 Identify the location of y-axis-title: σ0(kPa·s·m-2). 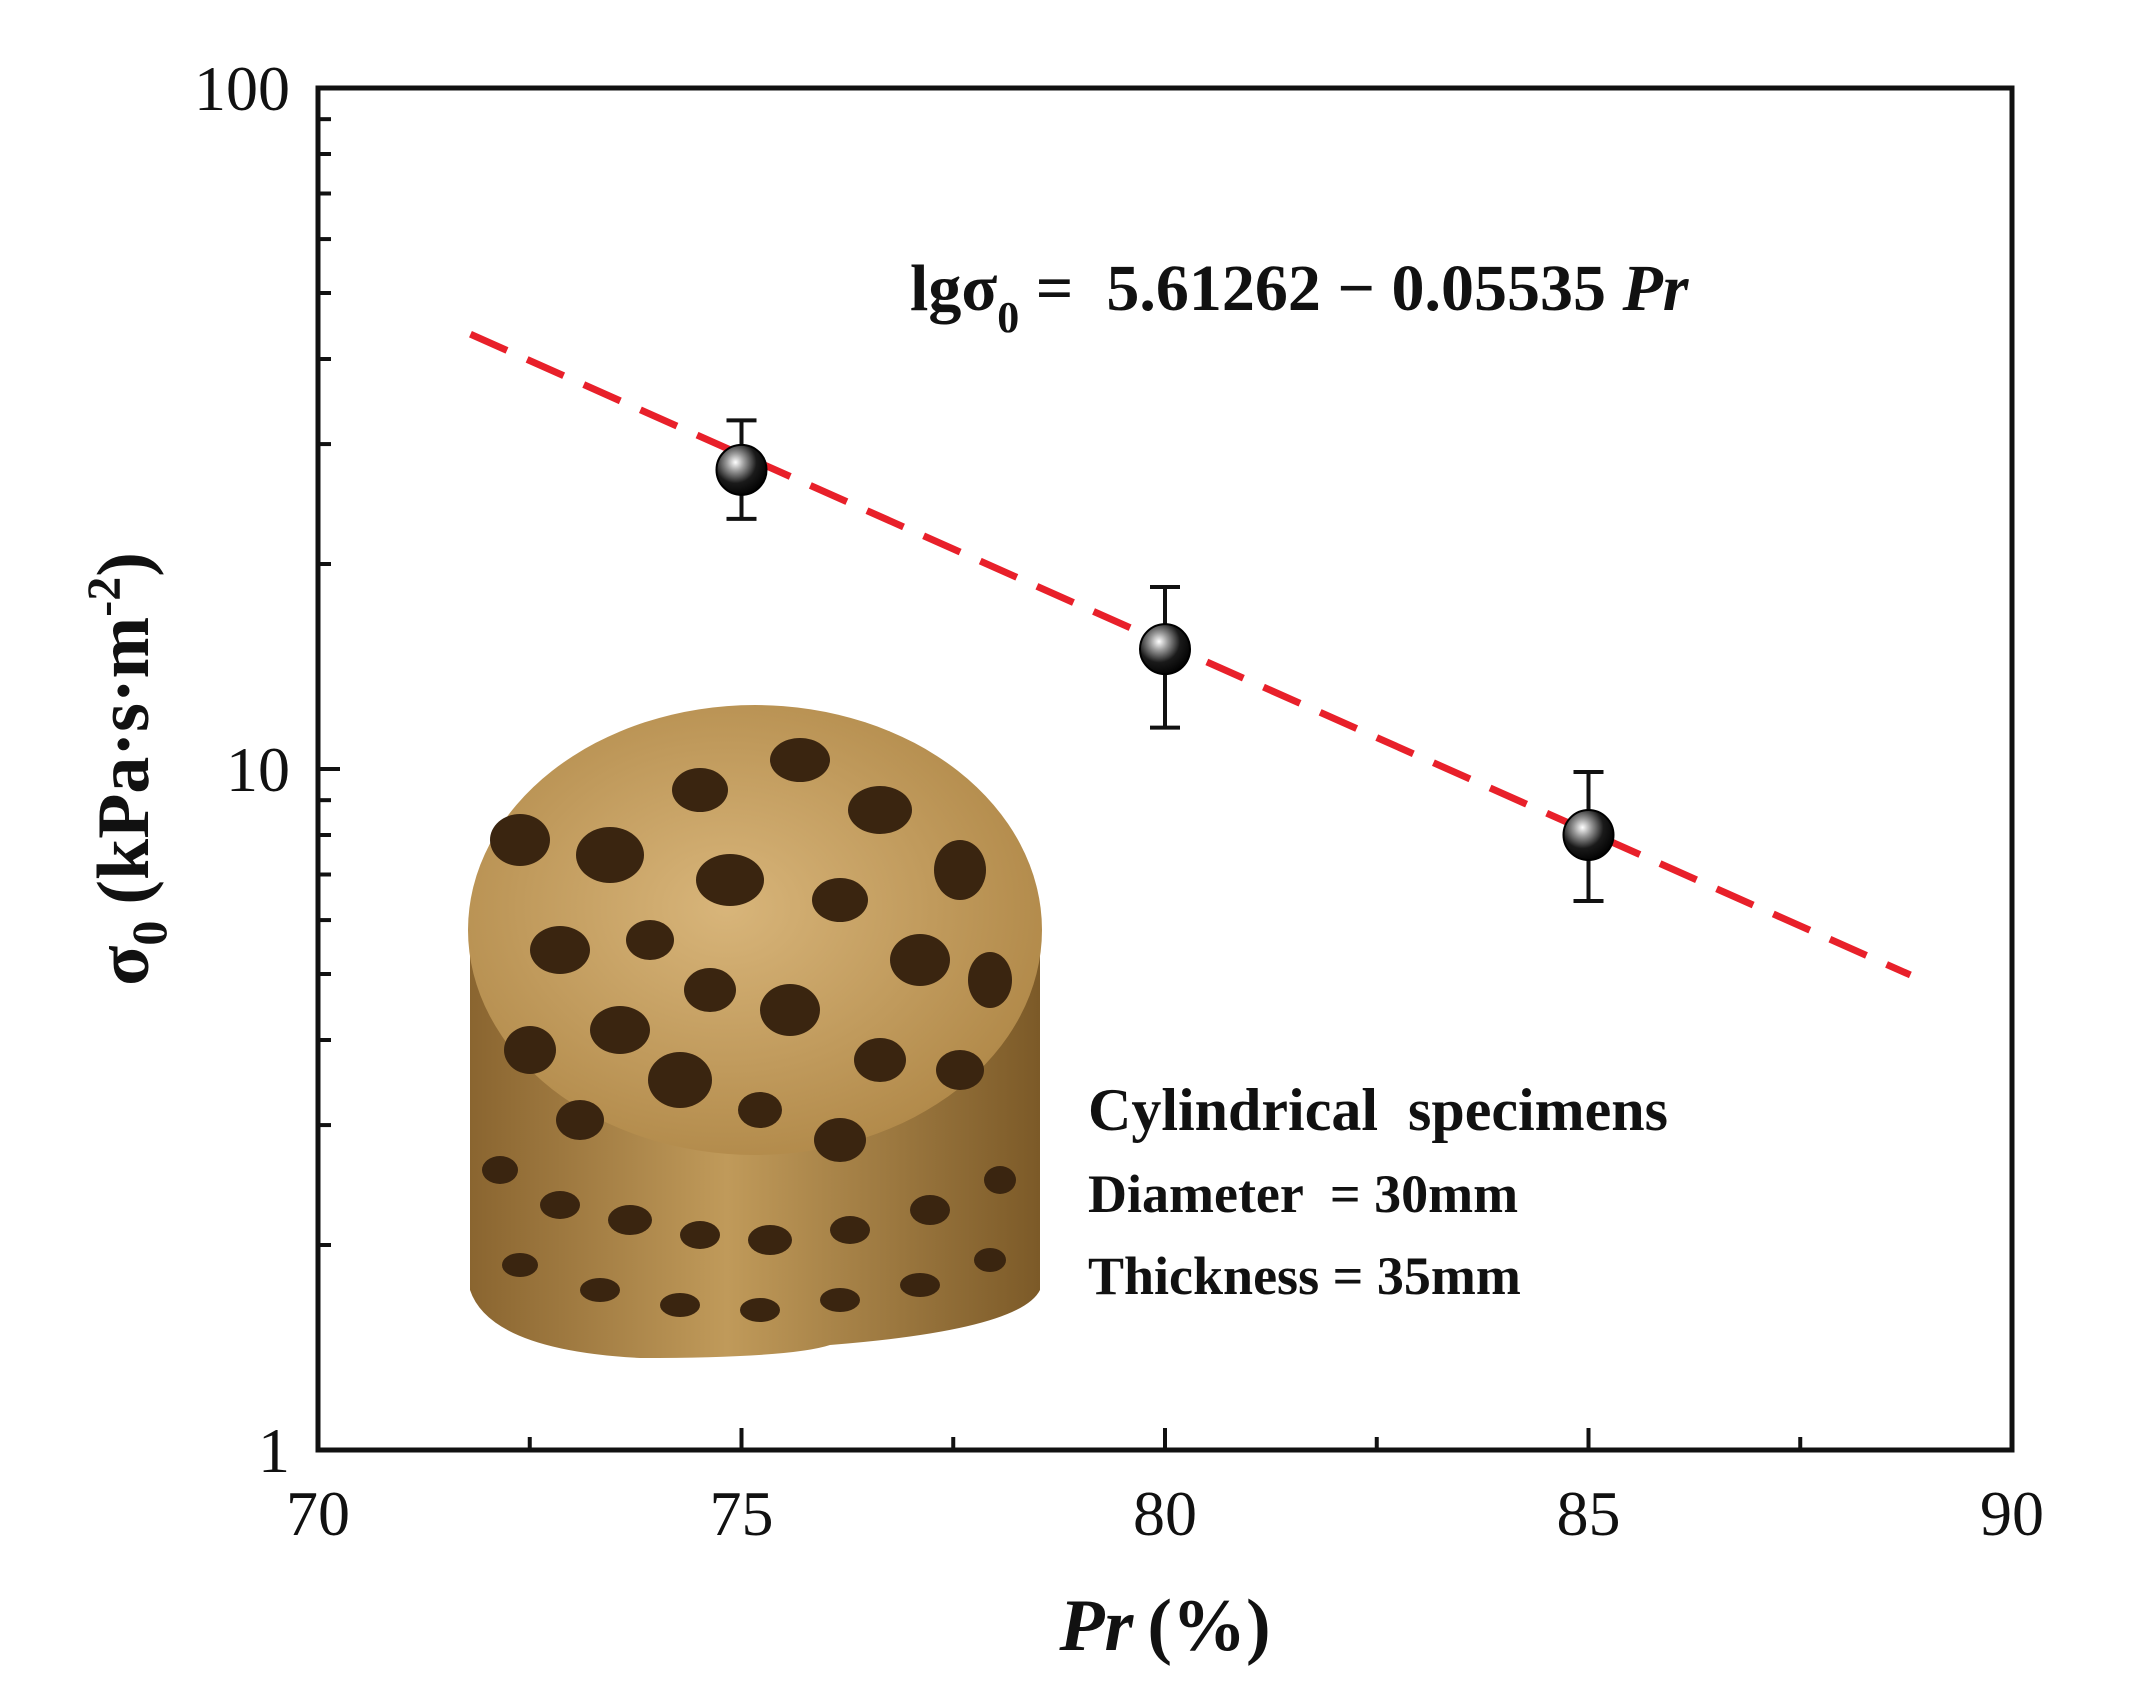
(127, 769).